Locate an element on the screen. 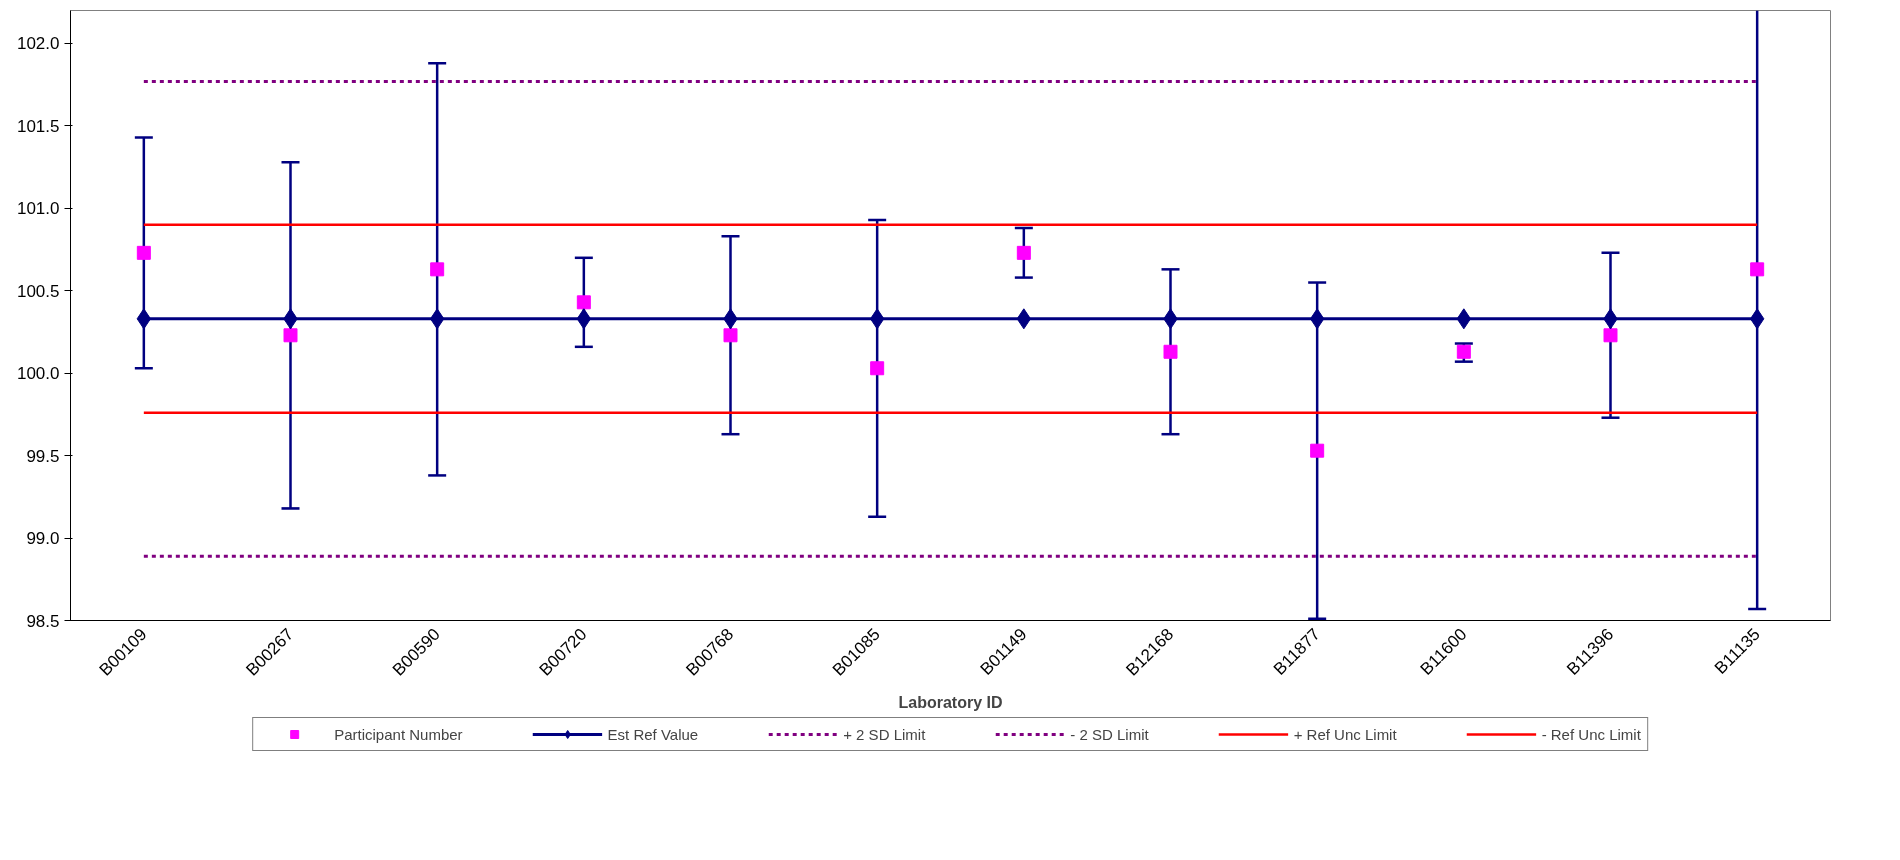  y-tick-label: 99.5 is located at coordinates (43, 456).